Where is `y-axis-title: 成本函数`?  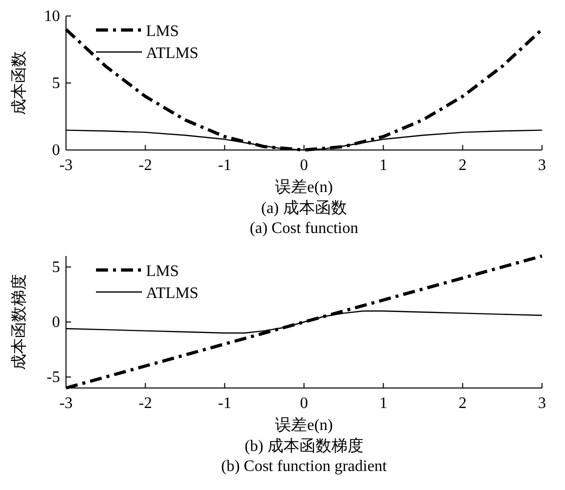
y-axis-title: 成本函数 is located at coordinates (19, 83).